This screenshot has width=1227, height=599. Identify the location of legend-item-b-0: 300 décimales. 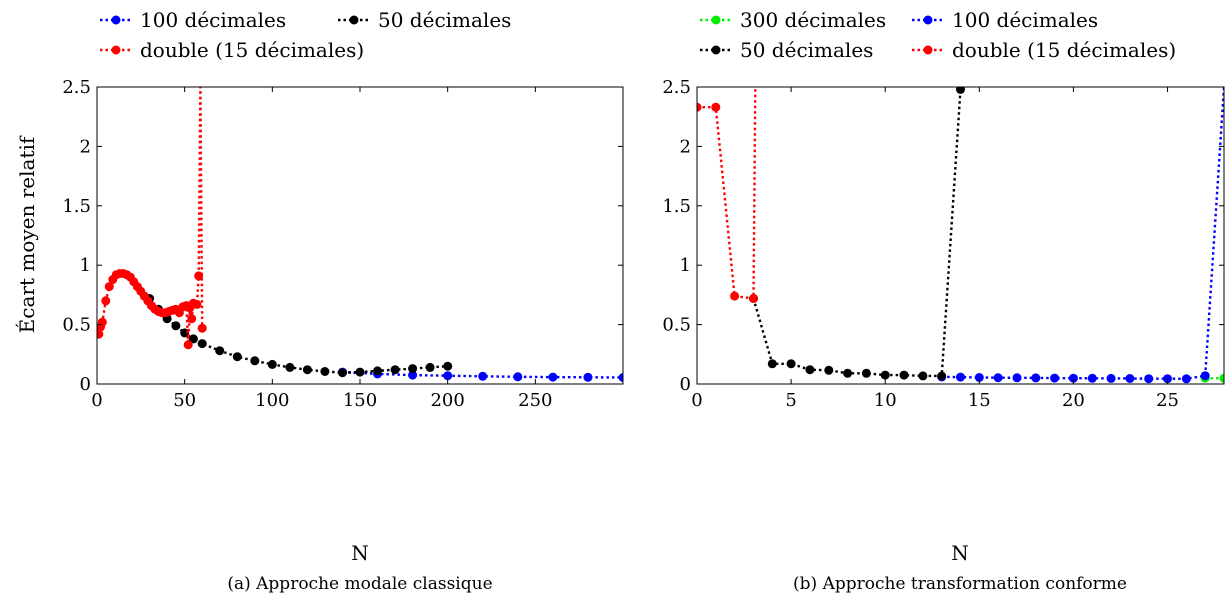
(793, 20).